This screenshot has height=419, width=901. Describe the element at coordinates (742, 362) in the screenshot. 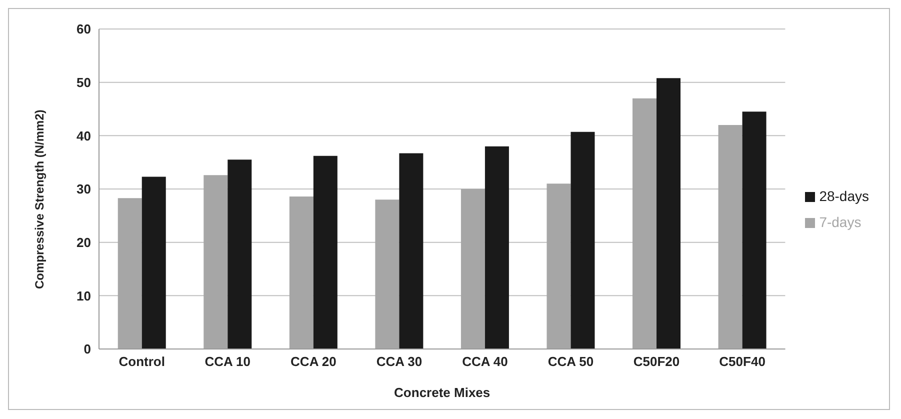

I see `x-tick-label: C50F40` at that location.